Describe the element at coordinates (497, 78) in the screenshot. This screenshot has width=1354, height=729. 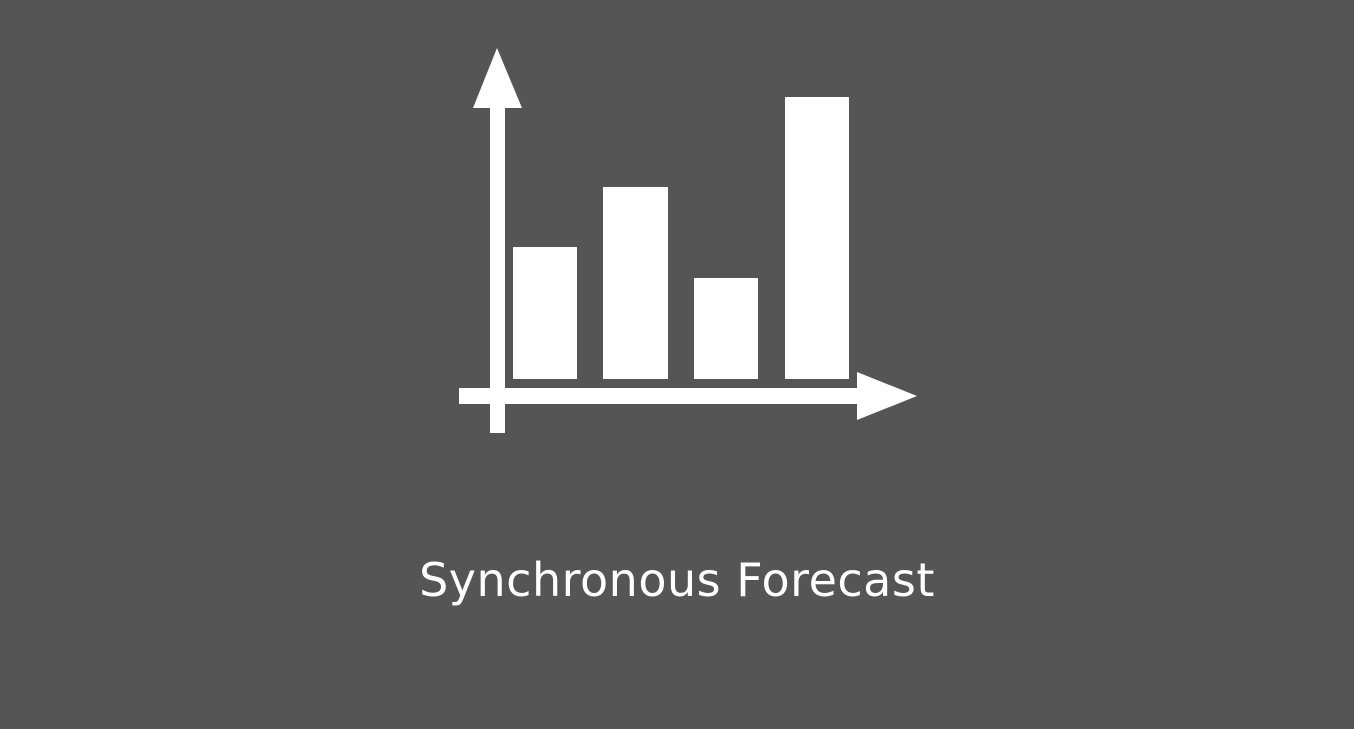
I see `y-axis-arrowhead` at that location.